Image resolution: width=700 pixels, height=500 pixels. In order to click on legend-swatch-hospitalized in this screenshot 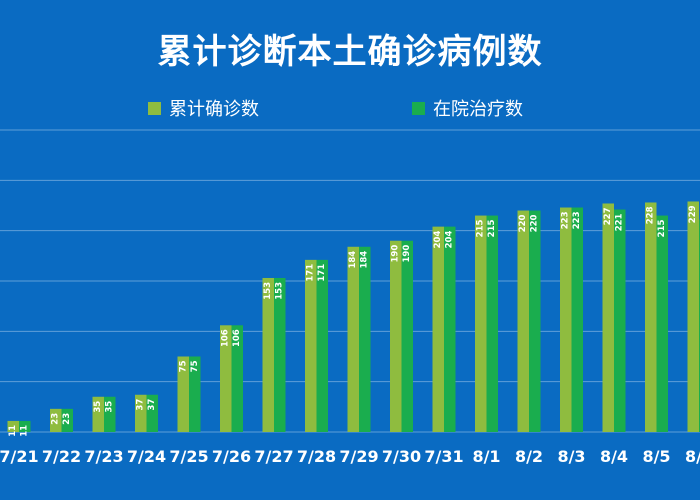, I will do `click(418, 108)`.